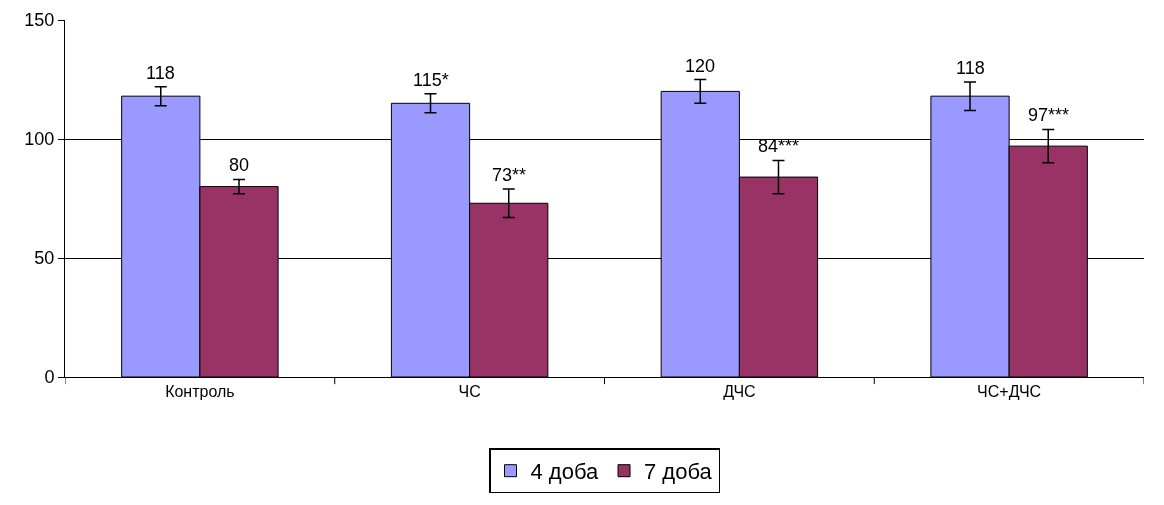  I want to click on data-label: 80, so click(239, 165).